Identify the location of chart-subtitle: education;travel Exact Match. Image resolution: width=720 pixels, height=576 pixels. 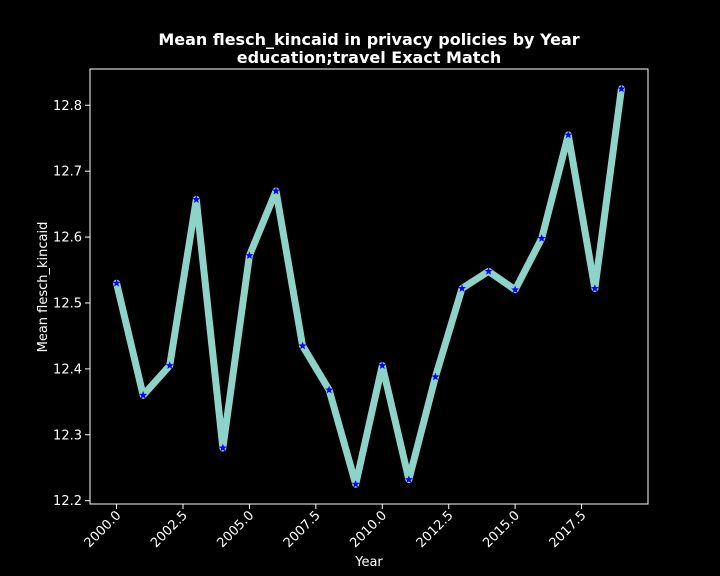
(369, 57).